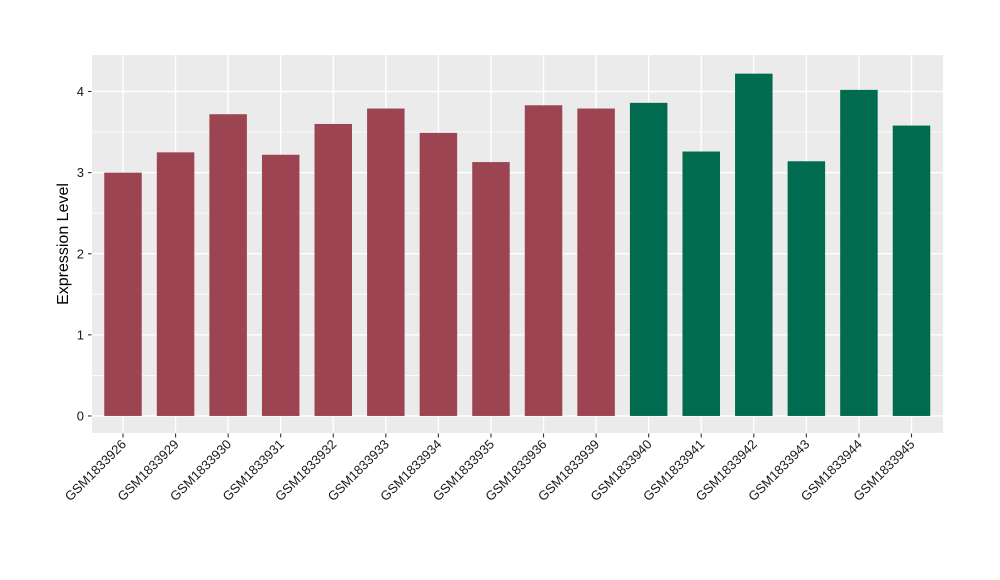  What do you see at coordinates (80, 172) in the screenshot?
I see `y-tick-label: 3` at bounding box center [80, 172].